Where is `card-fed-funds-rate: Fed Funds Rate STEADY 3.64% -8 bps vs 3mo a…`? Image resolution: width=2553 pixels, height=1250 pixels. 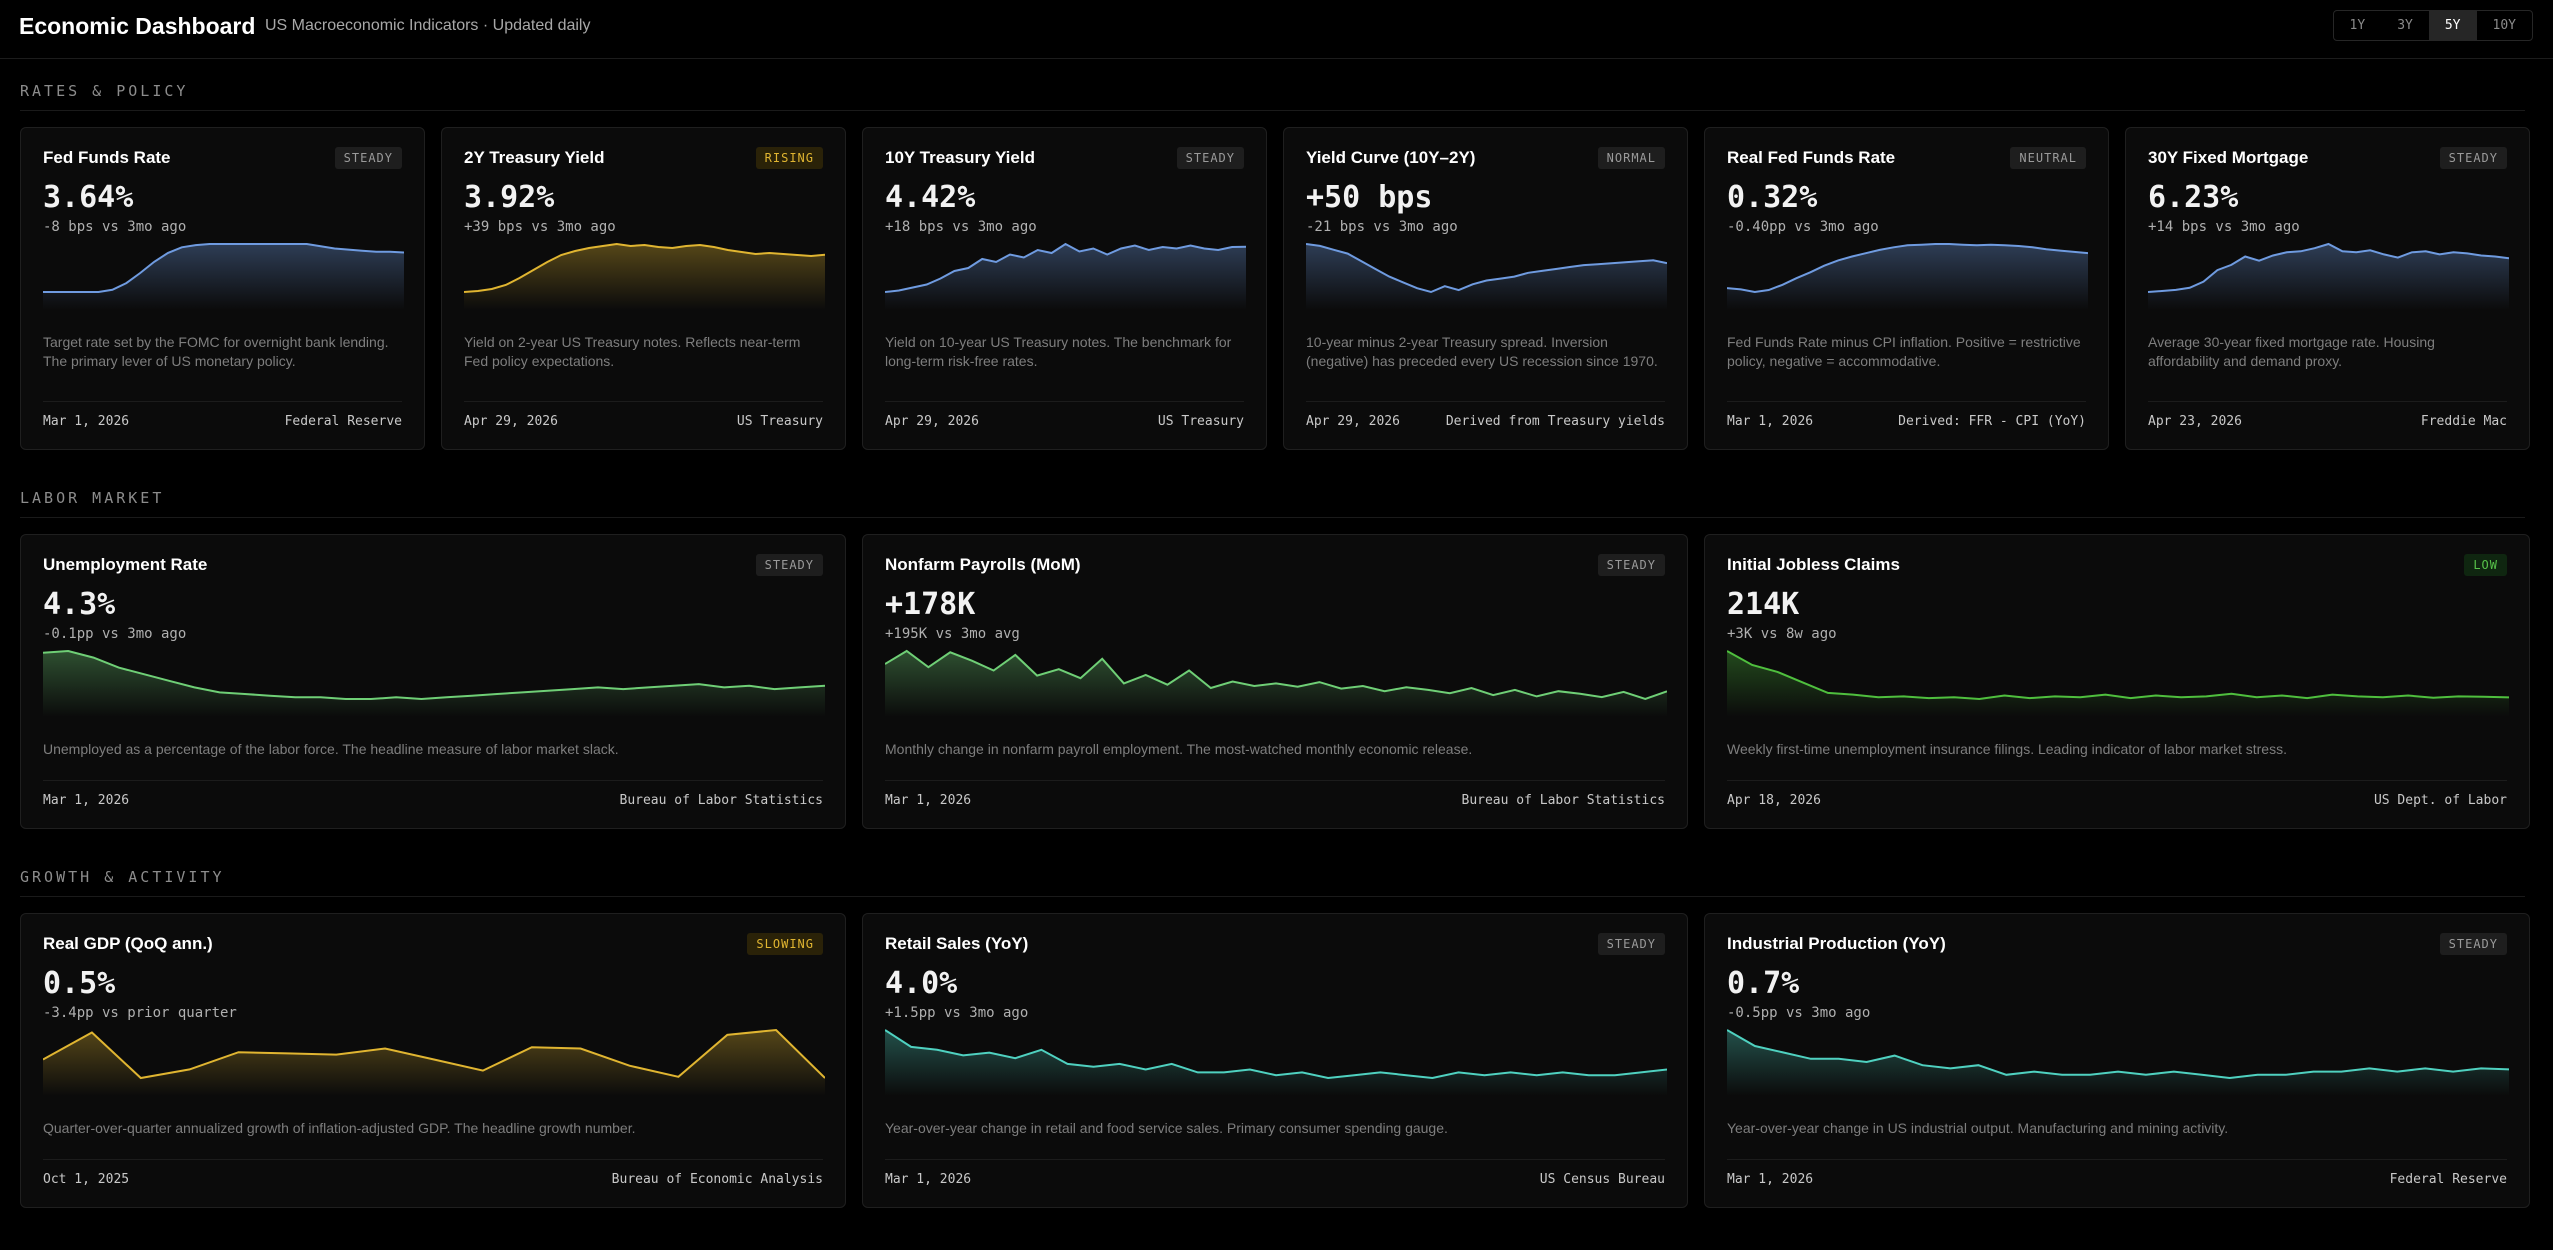
card-fed-funds-rate: Fed Funds Rate STEADY 3.64% -8 bps vs 3mo a… is located at coordinates (222, 288).